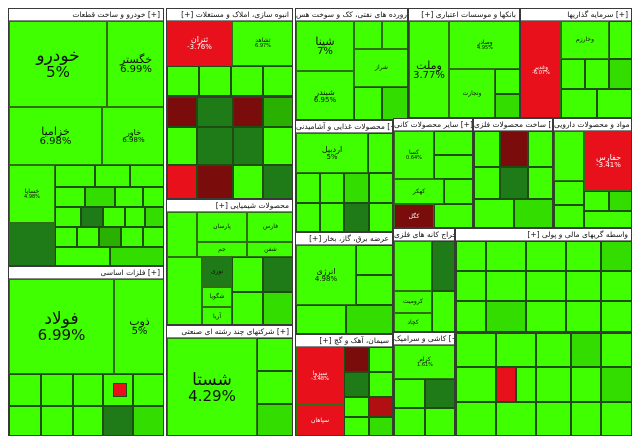 This screenshot has height=443, width=640. Describe the element at coordinates (464, 15) in the screenshot. I see `section-header: [+] بانکها و موسسات اعتباری` at that location.